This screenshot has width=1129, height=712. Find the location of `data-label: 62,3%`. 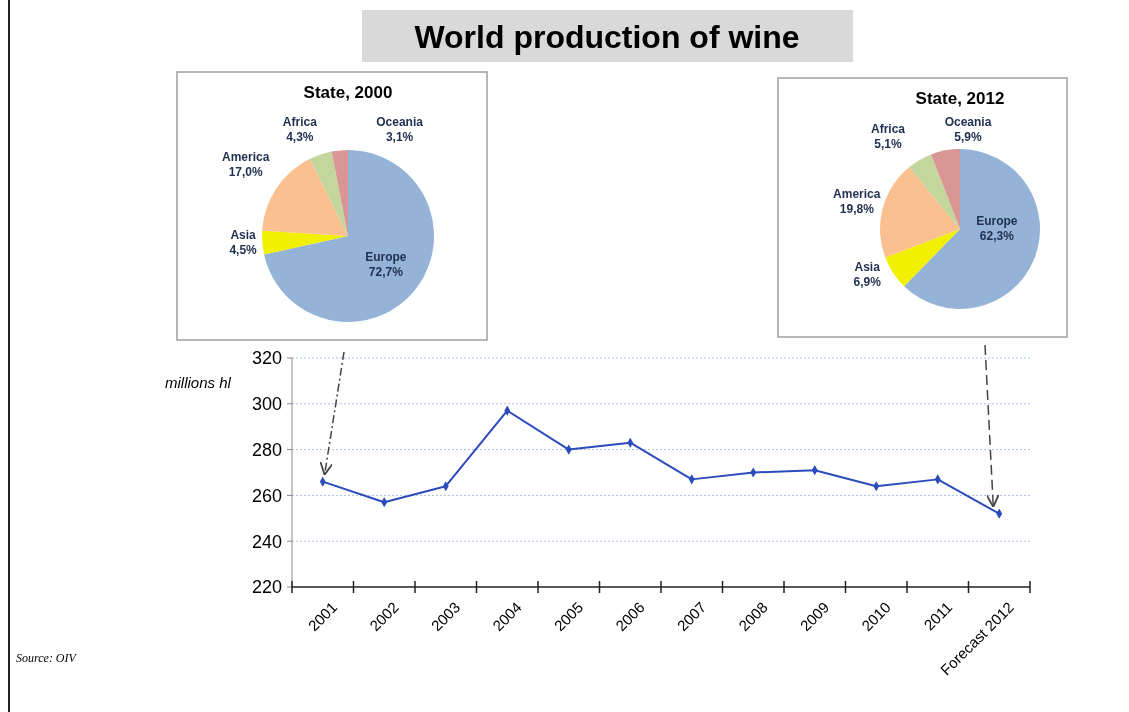

data-label: 62,3% is located at coordinates (997, 236).